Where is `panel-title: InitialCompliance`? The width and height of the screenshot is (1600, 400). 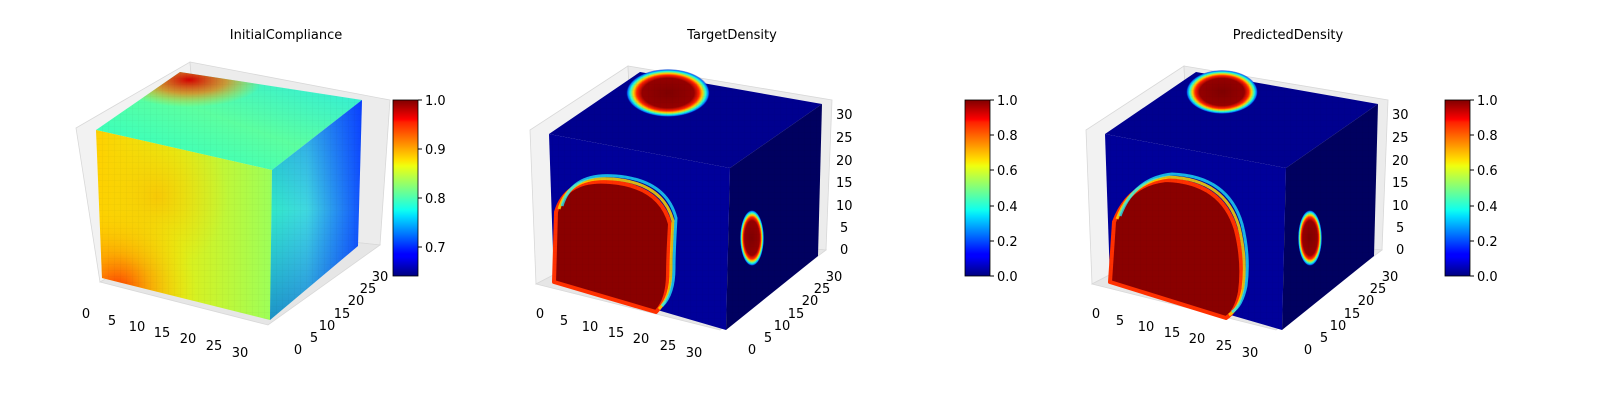
panel-title: InitialCompliance is located at coordinates (286, 35).